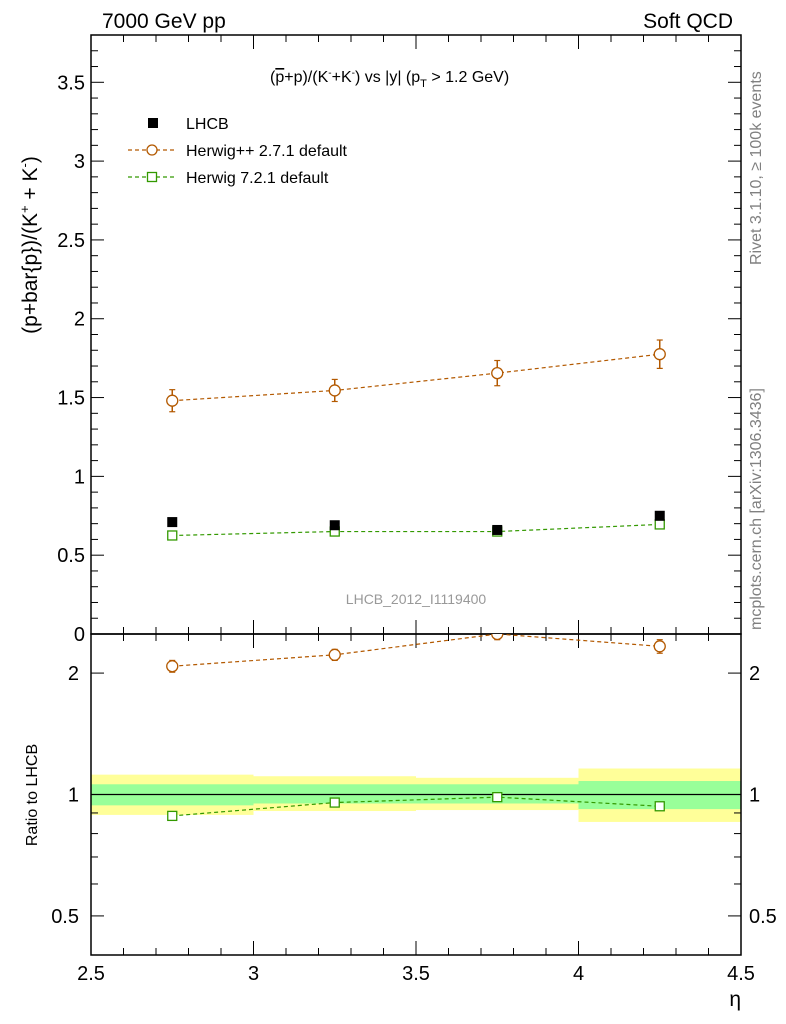  What do you see at coordinates (73, 796) in the screenshot?
I see `ratio-ytick-label-left: 1` at bounding box center [73, 796].